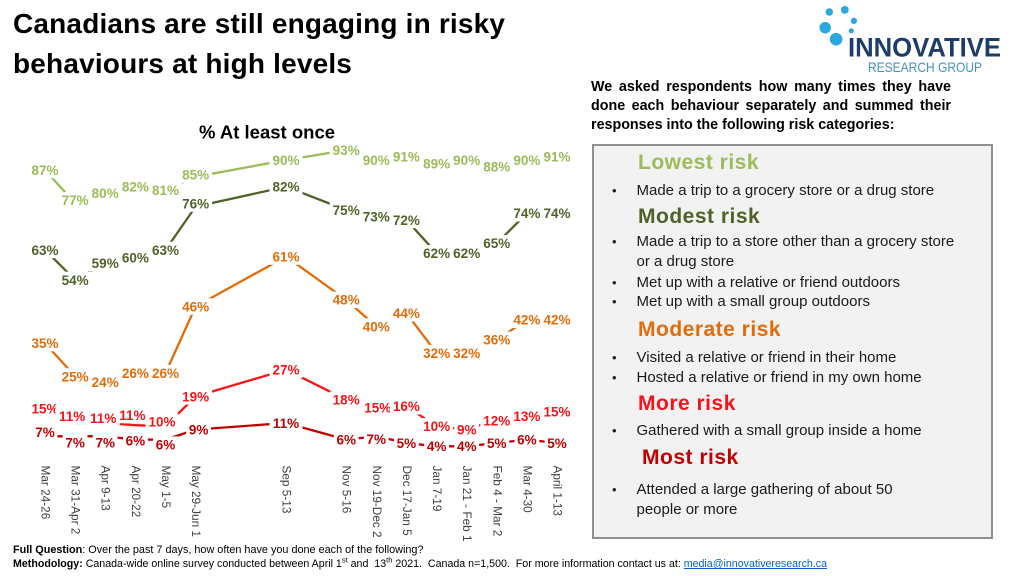 The height and width of the screenshot is (576, 1024). What do you see at coordinates (285, 370) in the screenshot?
I see `svg-text: 27%` at bounding box center [285, 370].